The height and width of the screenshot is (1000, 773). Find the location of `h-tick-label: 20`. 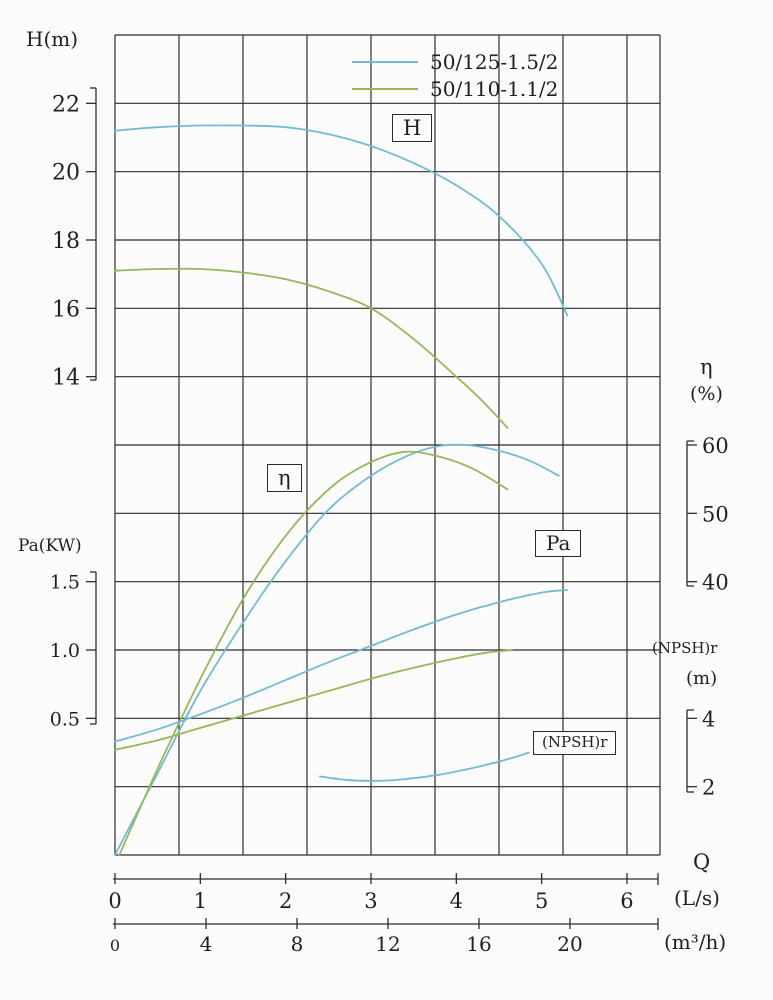

h-tick-label: 20 is located at coordinates (66, 173).